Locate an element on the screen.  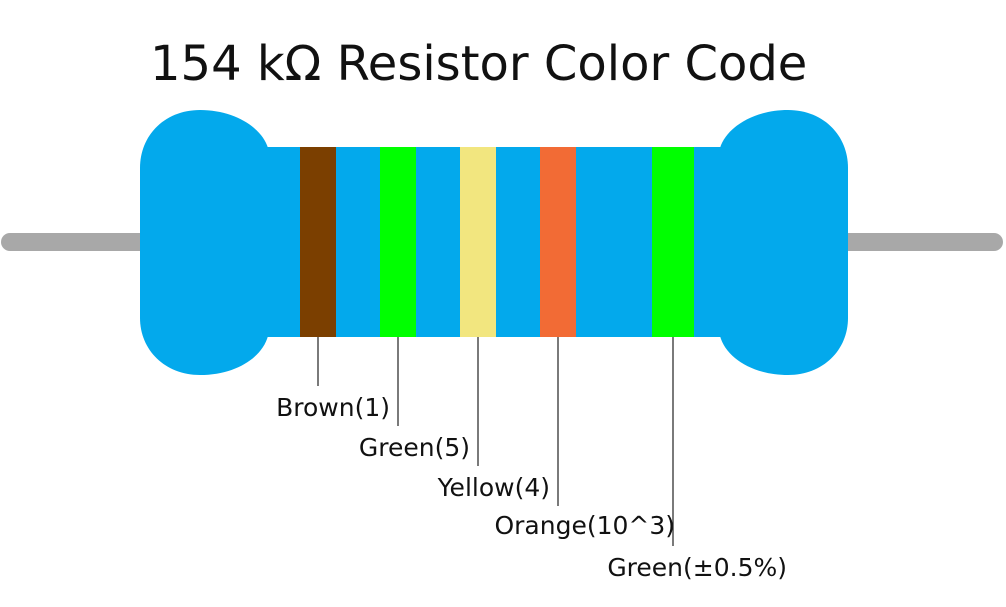
band-label: Yellow(4) is located at coordinates (493, 487).